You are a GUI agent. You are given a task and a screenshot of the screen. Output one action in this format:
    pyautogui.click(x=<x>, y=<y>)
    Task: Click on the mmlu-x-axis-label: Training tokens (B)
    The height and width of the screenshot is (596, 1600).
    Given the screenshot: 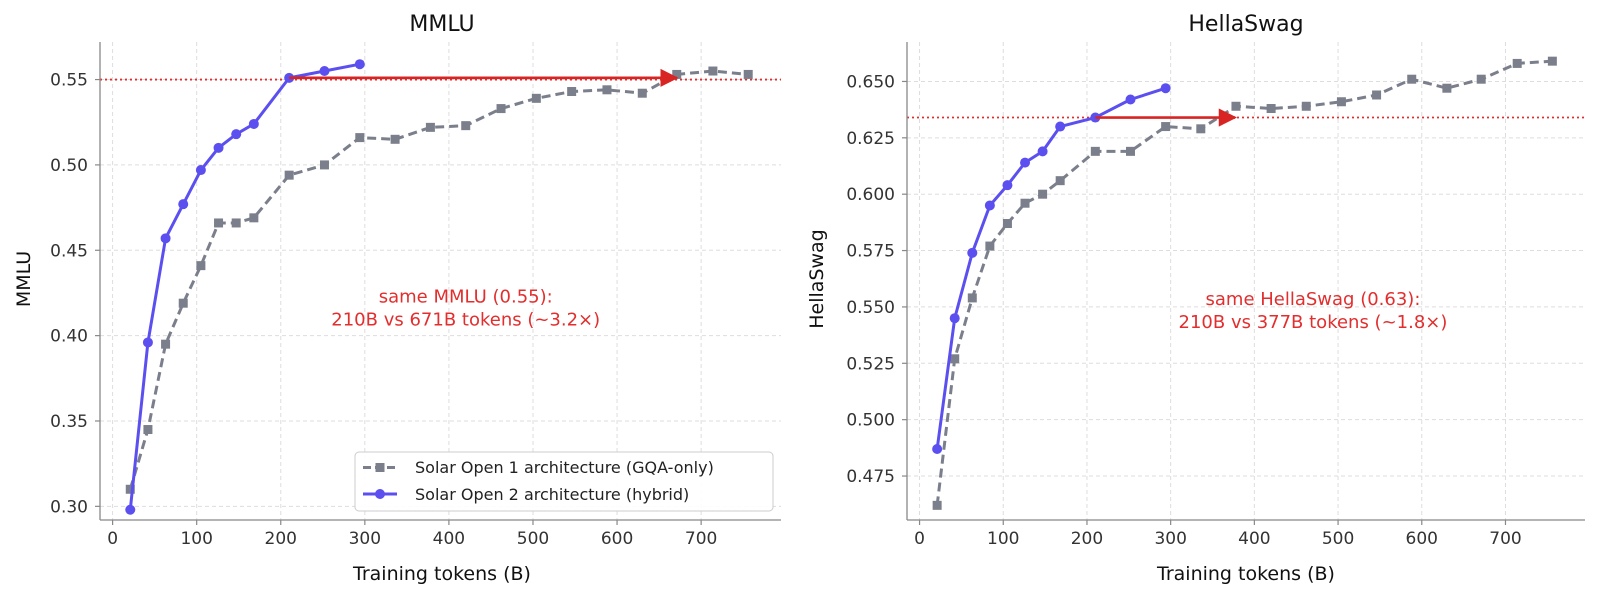 What is the action you would take?
    pyautogui.click(x=441, y=574)
    